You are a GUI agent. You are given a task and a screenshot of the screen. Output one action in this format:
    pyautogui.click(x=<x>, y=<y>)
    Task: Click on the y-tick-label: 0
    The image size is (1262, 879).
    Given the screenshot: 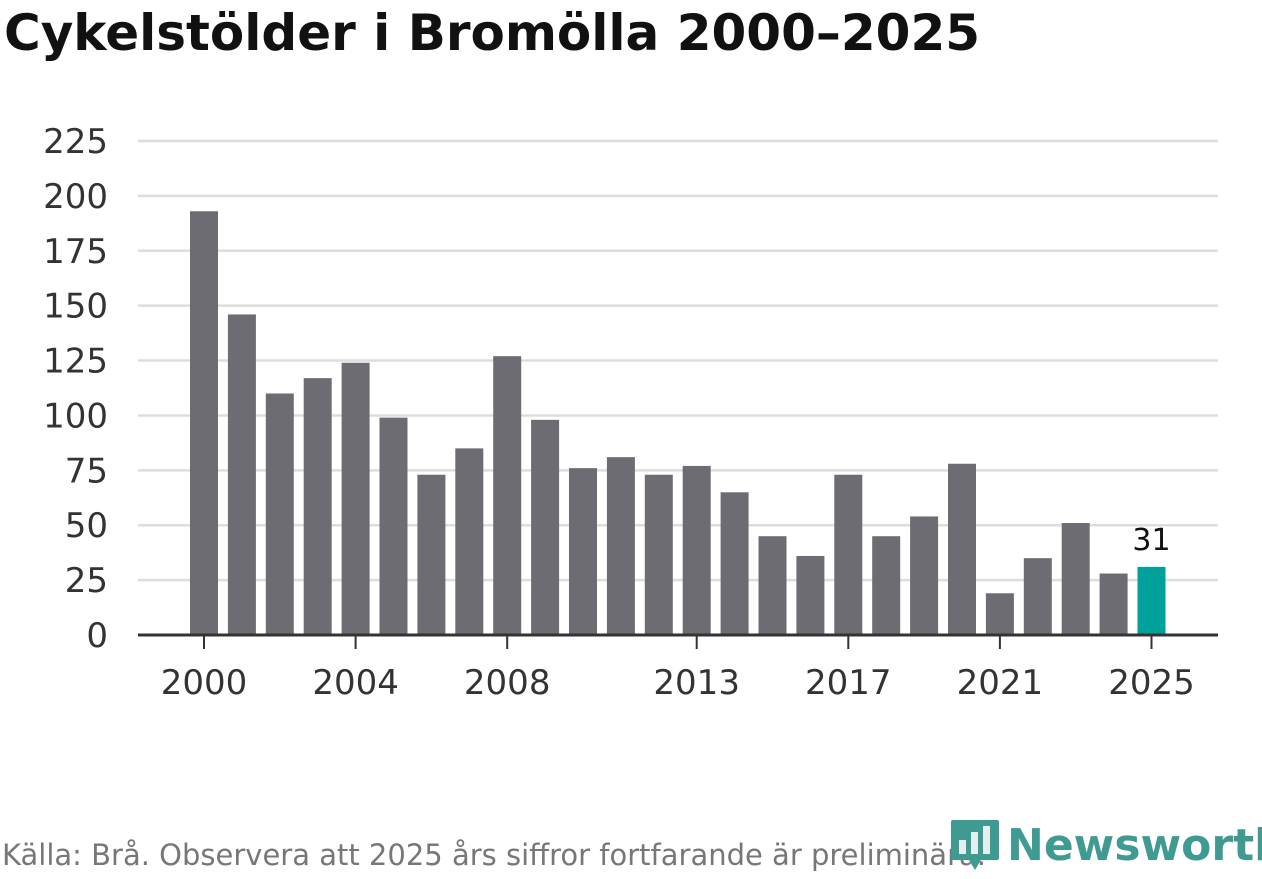 What is the action you would take?
    pyautogui.click(x=97, y=636)
    